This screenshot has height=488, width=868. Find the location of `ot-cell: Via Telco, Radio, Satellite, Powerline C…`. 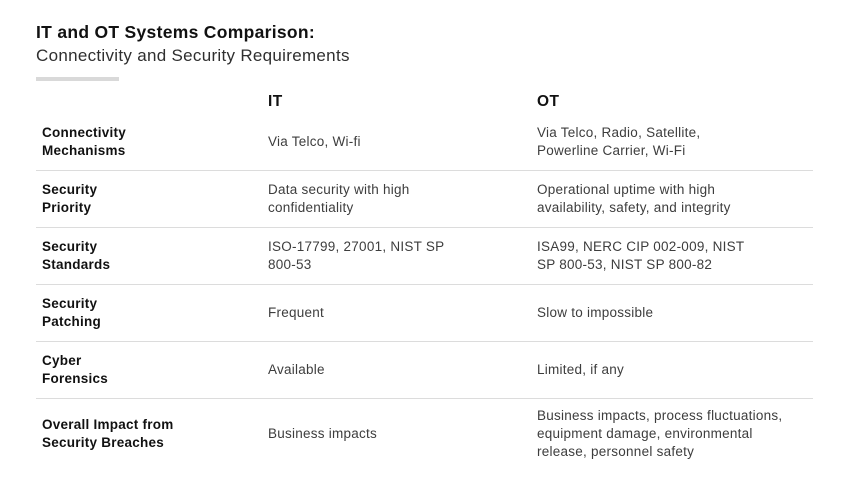

ot-cell: Via Telco, Radio, Satellite, Powerline C… is located at coordinates (619, 142).